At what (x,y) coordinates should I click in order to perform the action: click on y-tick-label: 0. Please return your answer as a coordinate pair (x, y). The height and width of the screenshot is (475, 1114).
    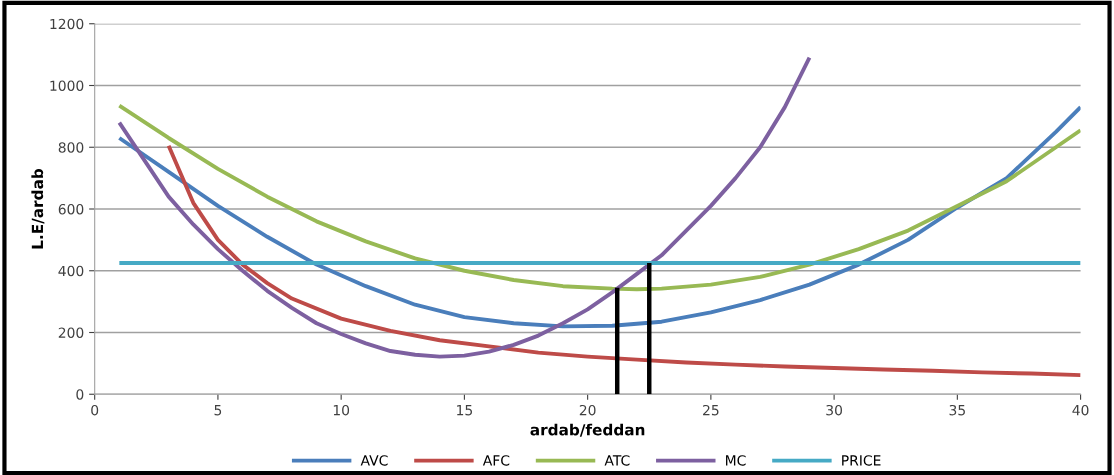
    Looking at the image, I should click on (80, 394).